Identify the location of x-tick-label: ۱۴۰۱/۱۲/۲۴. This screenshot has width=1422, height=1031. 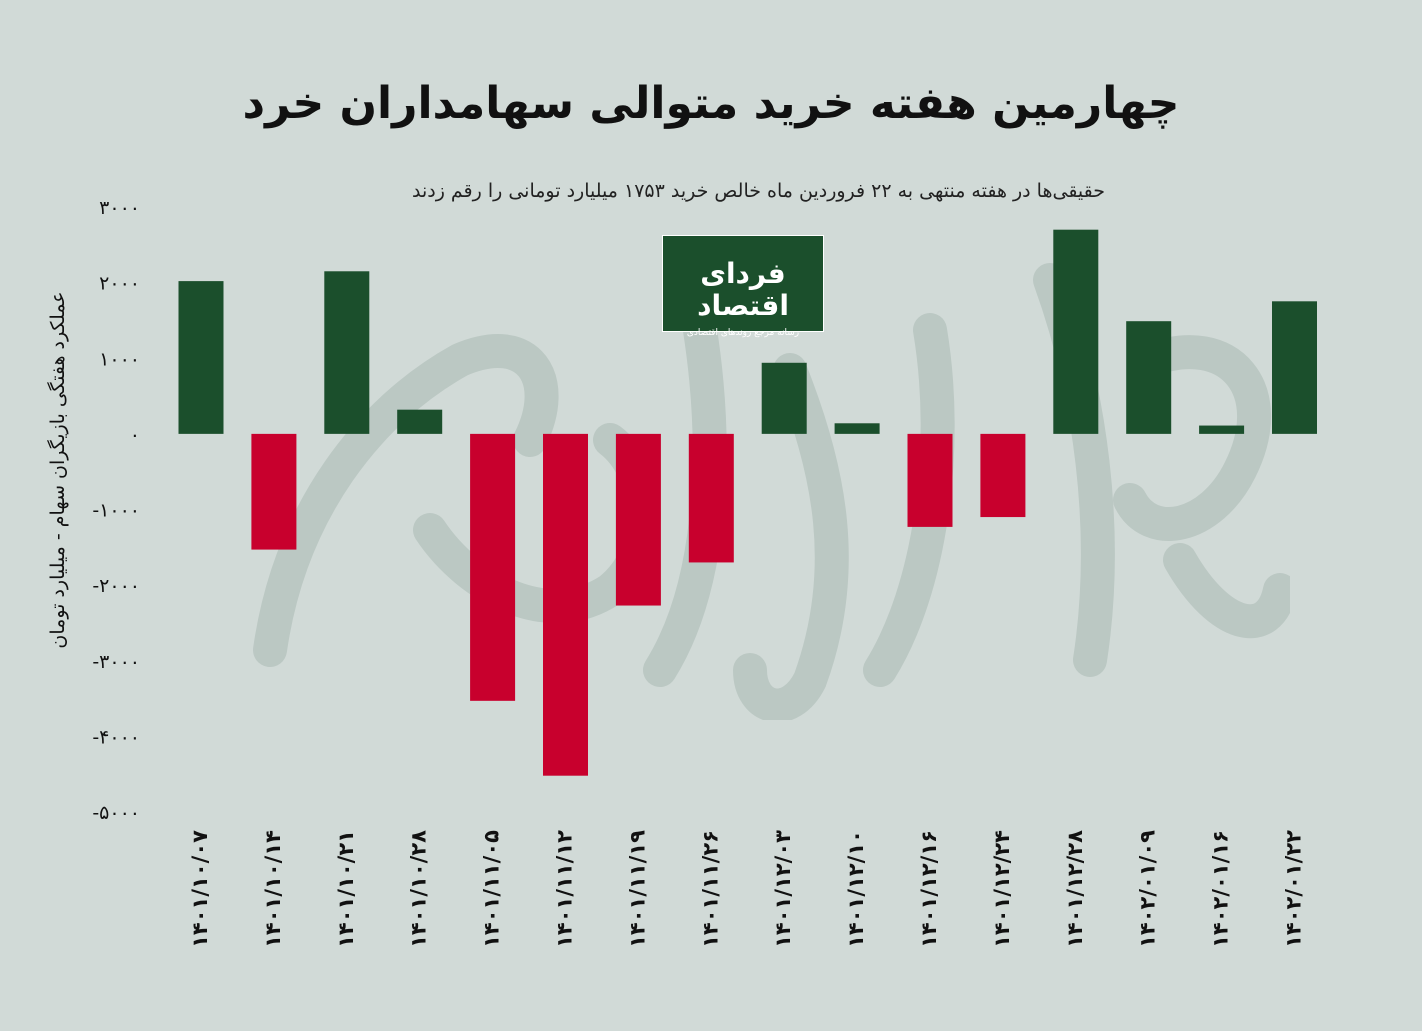
(1002, 889).